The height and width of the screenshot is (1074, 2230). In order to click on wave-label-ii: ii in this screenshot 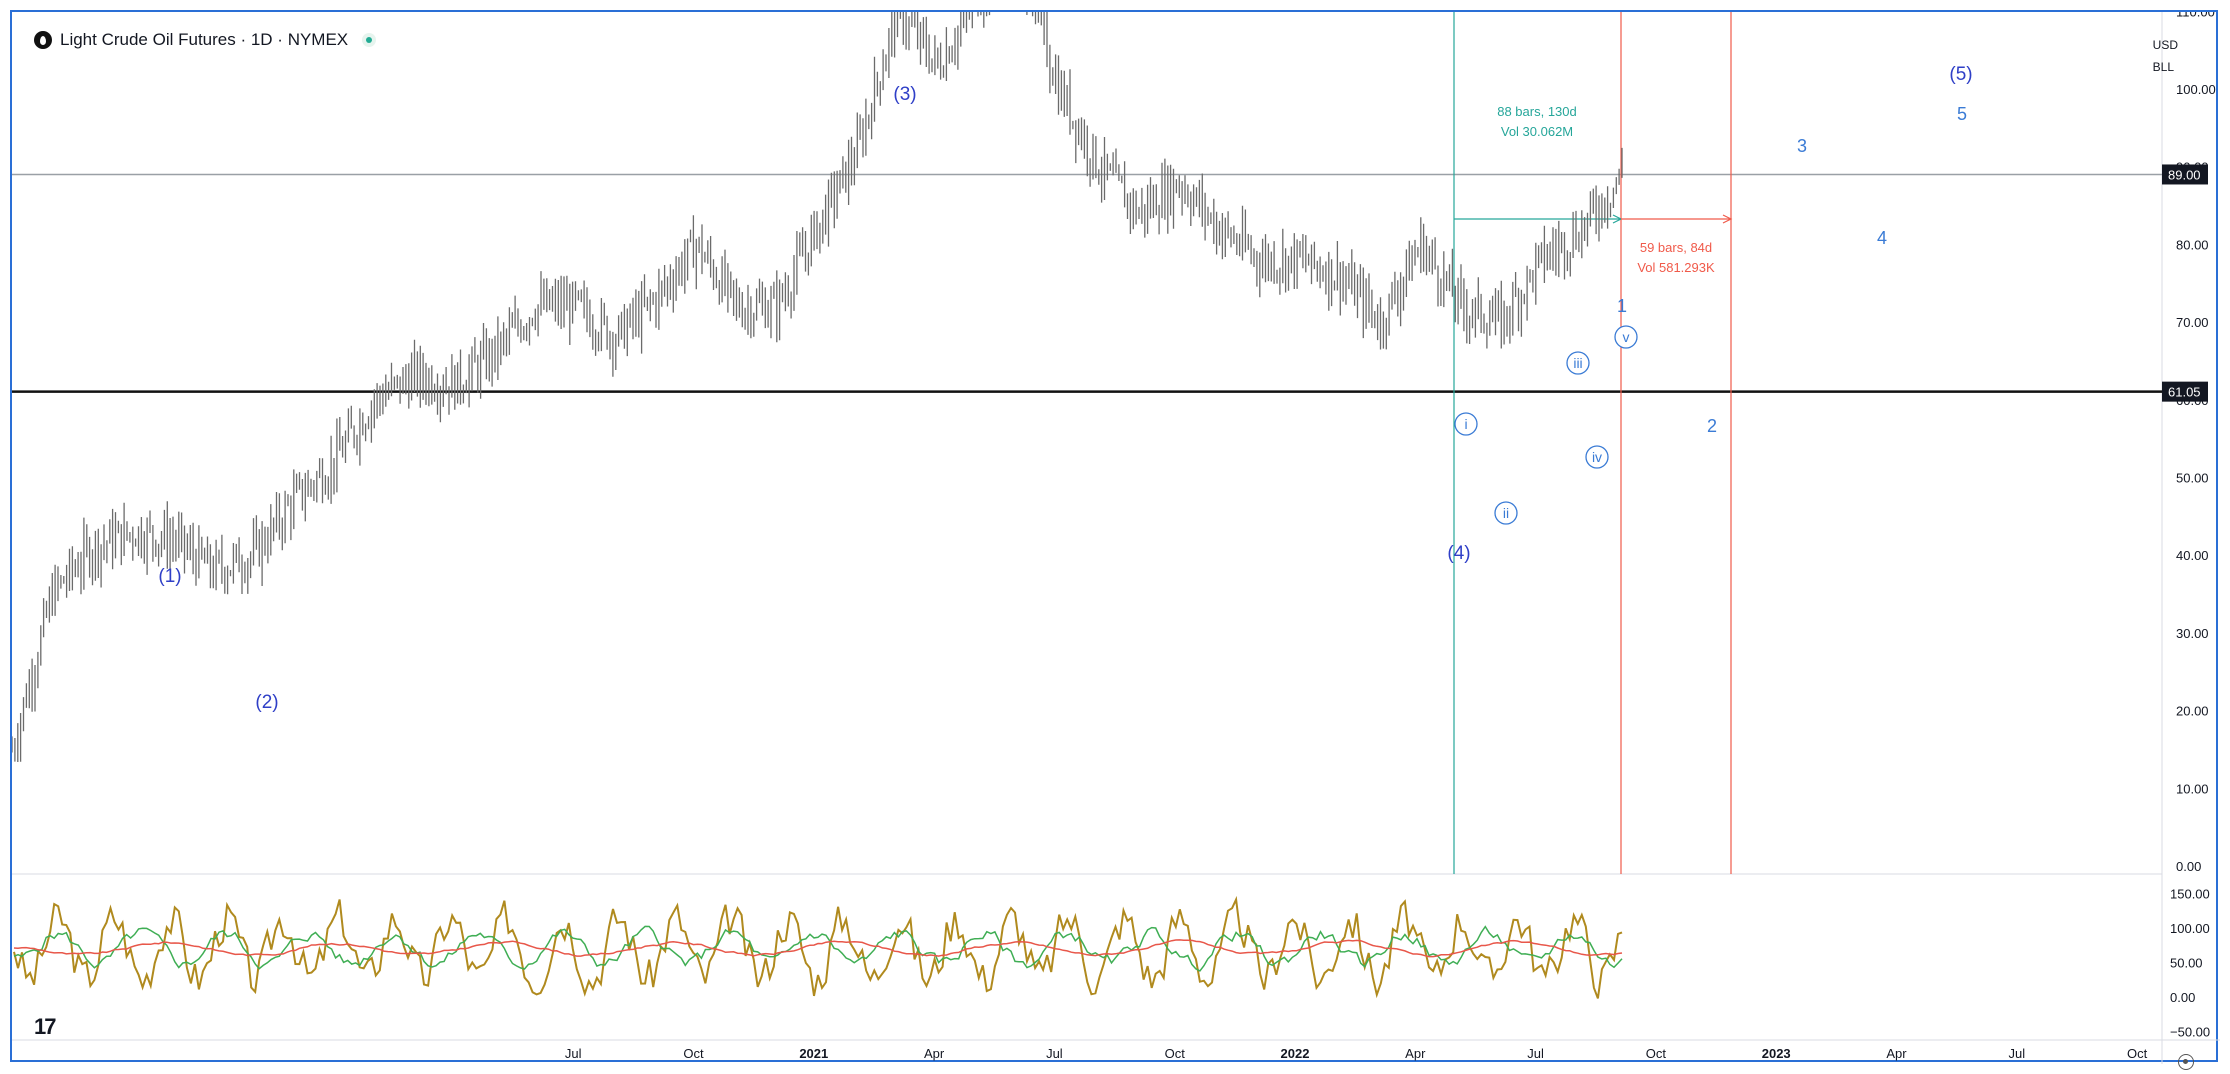, I will do `click(1506, 513)`.